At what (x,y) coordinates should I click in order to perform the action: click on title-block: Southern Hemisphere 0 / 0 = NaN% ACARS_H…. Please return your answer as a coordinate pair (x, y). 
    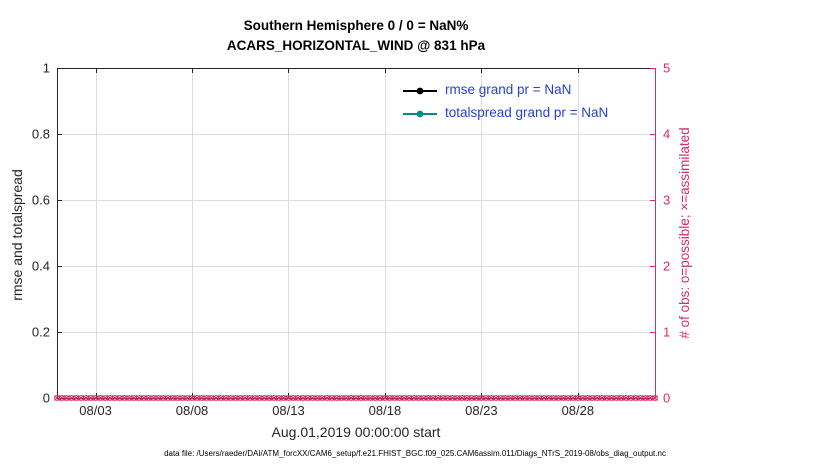
    Looking at the image, I should click on (356, 36).